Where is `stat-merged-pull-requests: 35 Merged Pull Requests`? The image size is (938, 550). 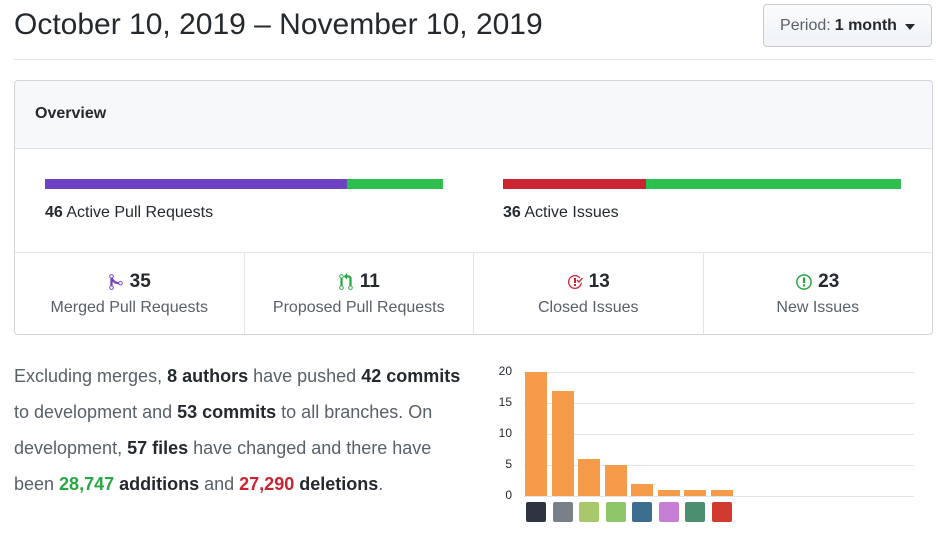
stat-merged-pull-requests: 35 Merged Pull Requests is located at coordinates (130, 293).